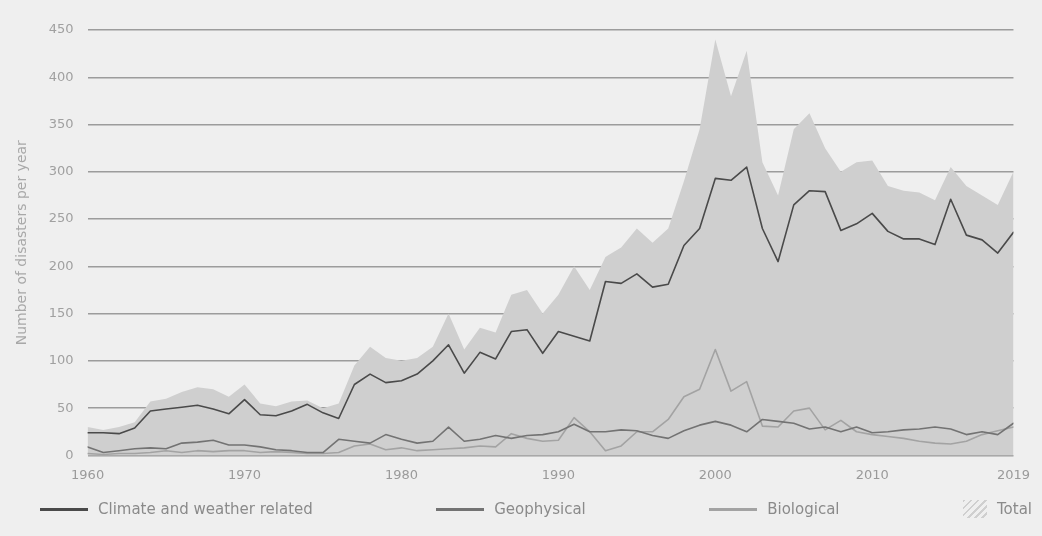 The image size is (1042, 536). Describe the element at coordinates (803, 509) in the screenshot. I see `legend-label: Biological` at that location.